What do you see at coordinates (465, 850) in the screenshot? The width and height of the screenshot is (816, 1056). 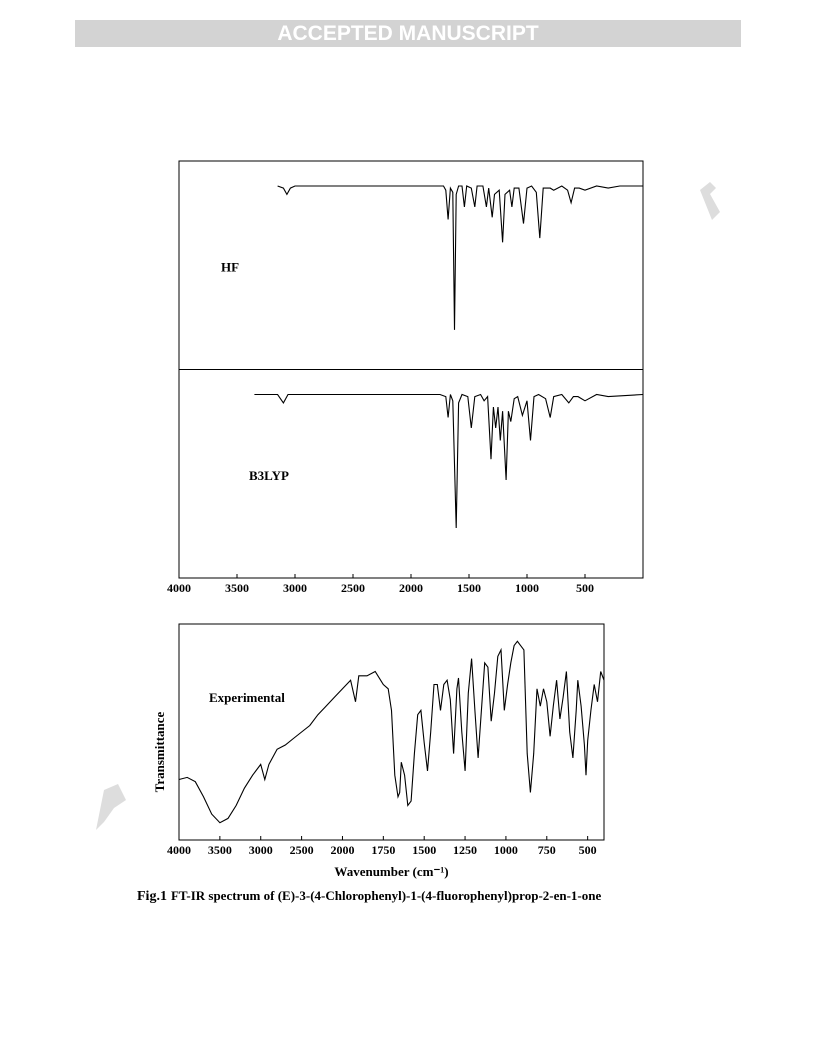 I see `x-tick-label: 1250` at bounding box center [465, 850].